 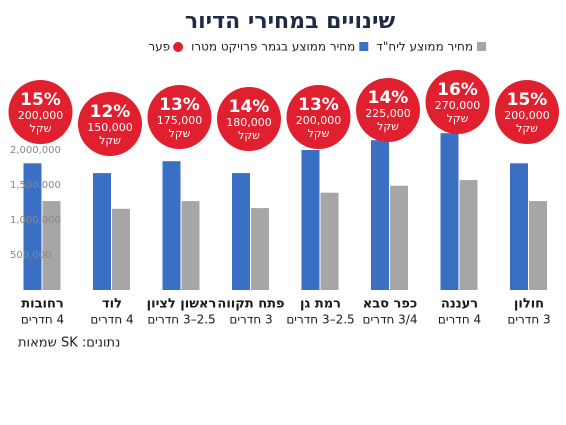 What do you see at coordinates (35, 150) in the screenshot?
I see `y-tick-label: 2,000,000` at bounding box center [35, 150].